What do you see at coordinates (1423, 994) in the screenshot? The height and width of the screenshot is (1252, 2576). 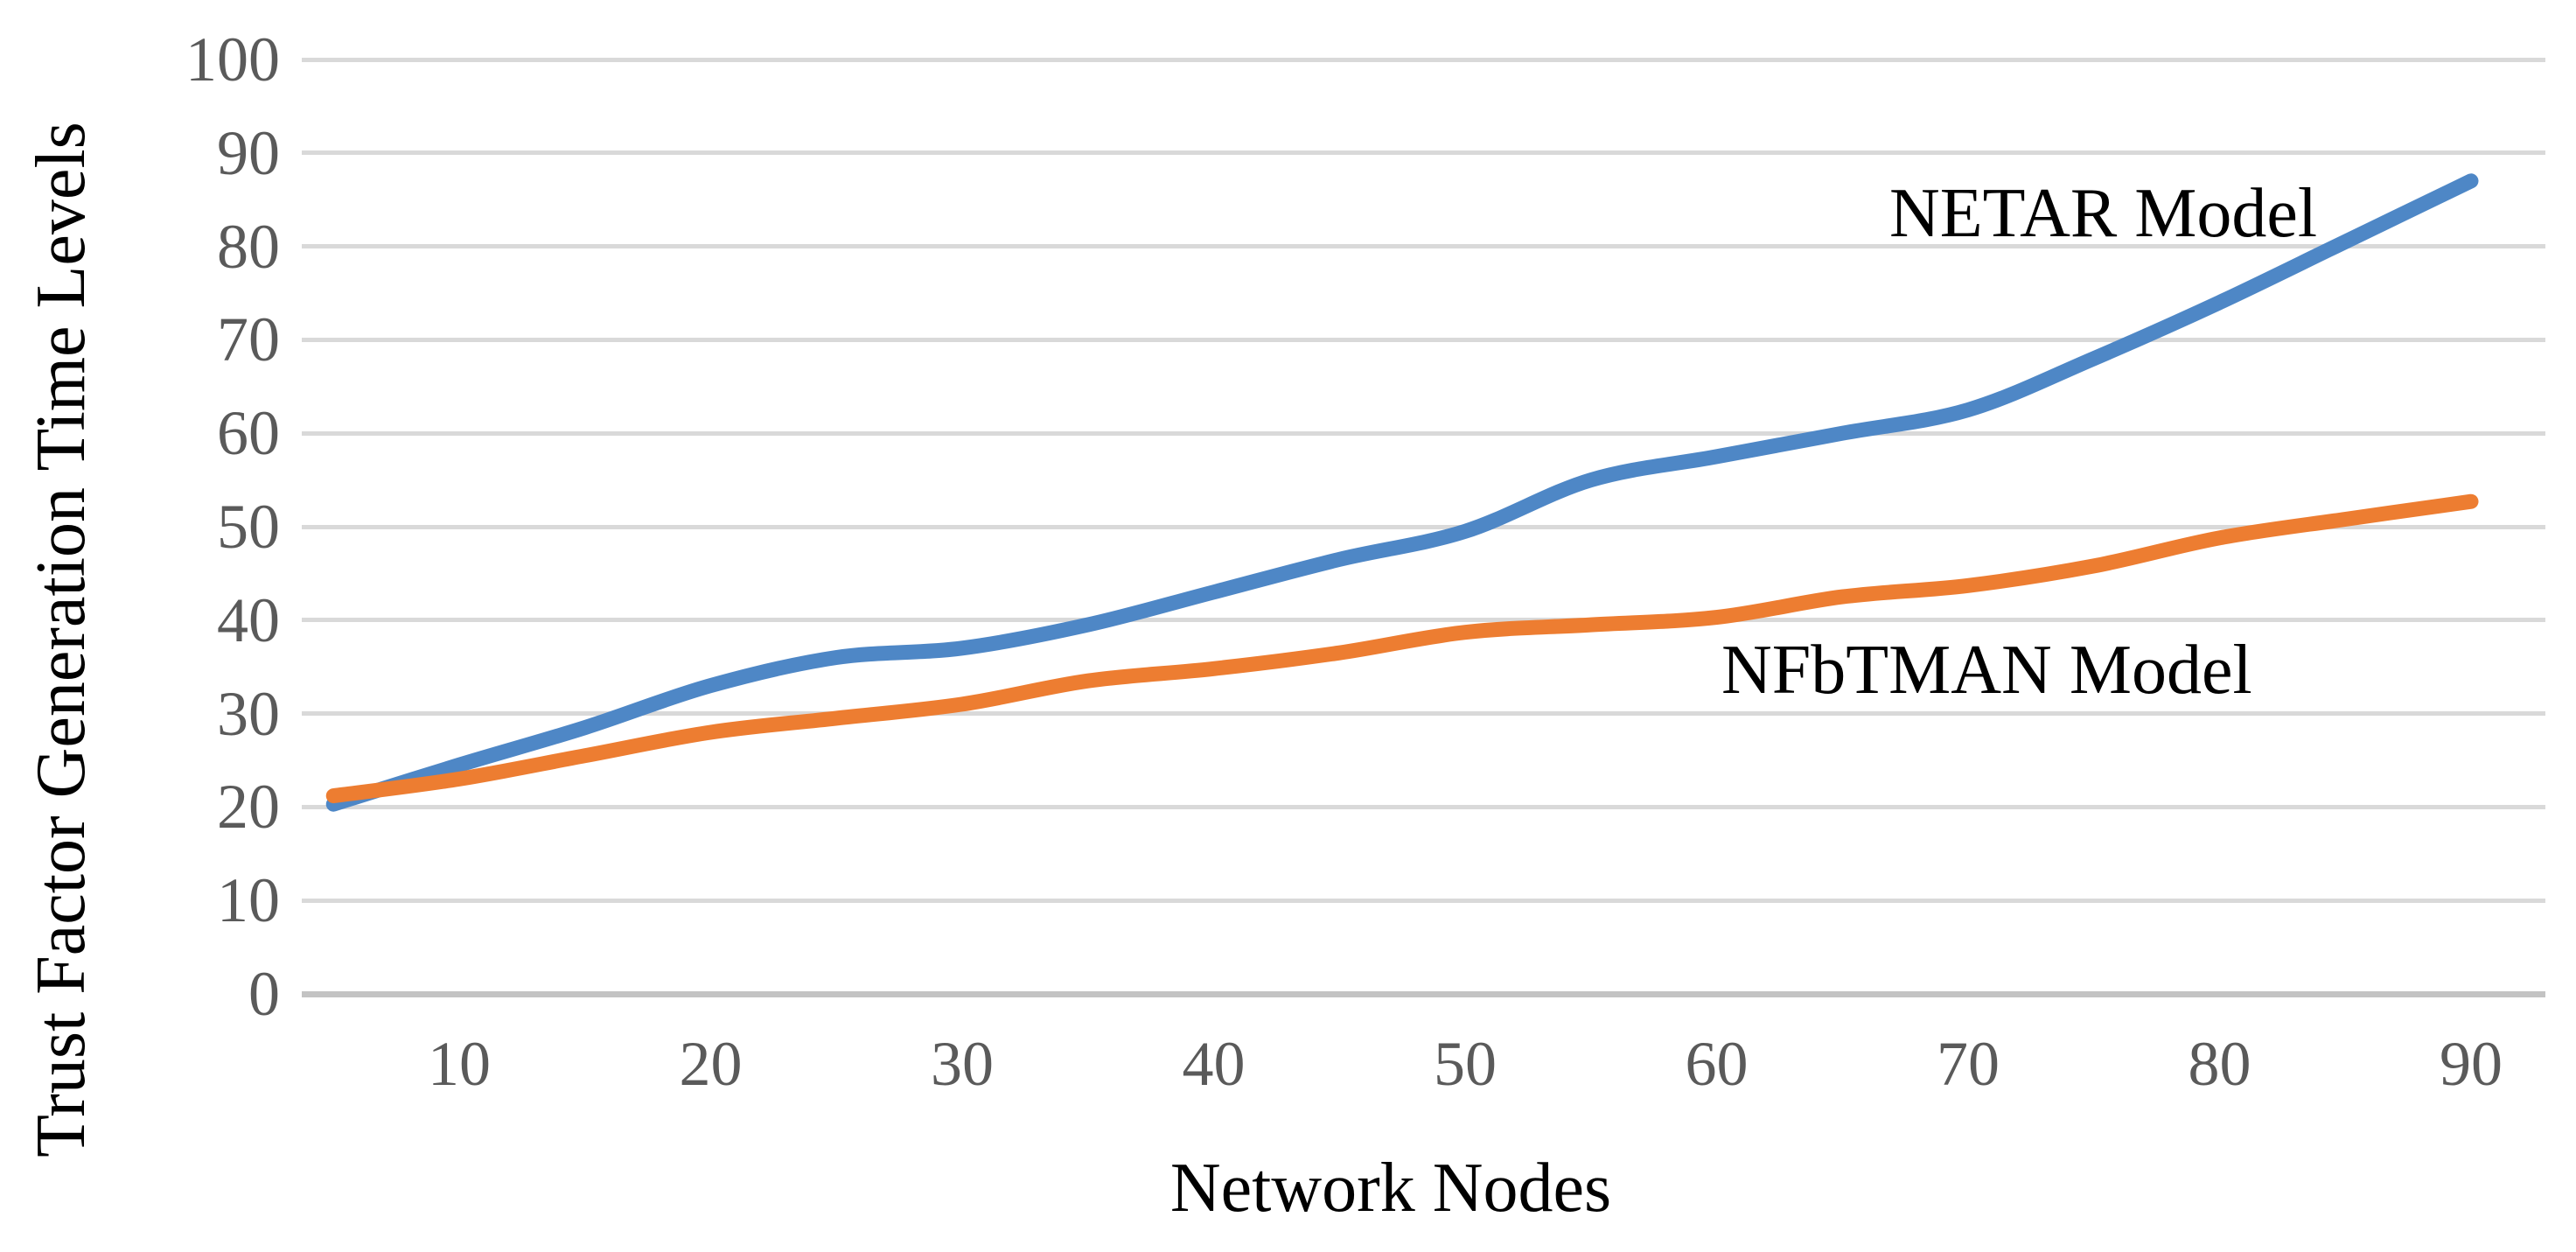 I see `x-axis-line` at bounding box center [1423, 994].